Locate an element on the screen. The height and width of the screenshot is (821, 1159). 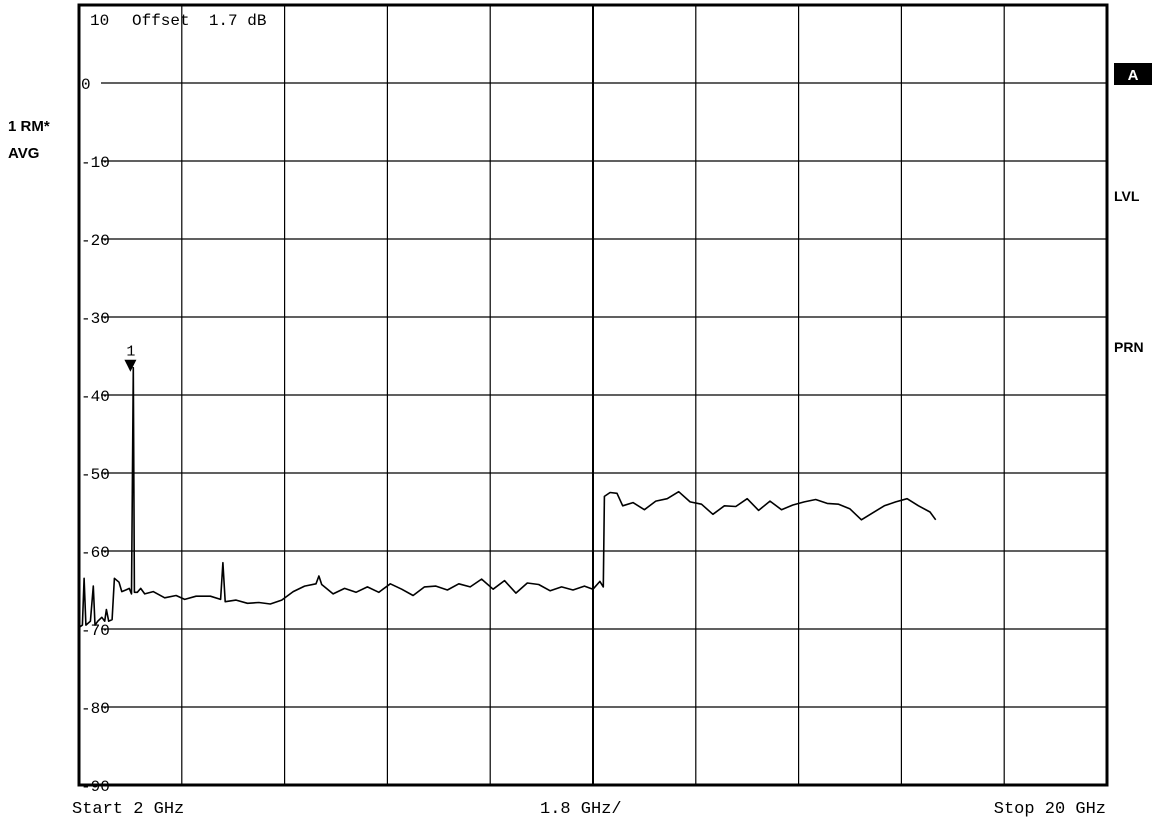
y-tick-label: -90 is located at coordinates (95, 787).